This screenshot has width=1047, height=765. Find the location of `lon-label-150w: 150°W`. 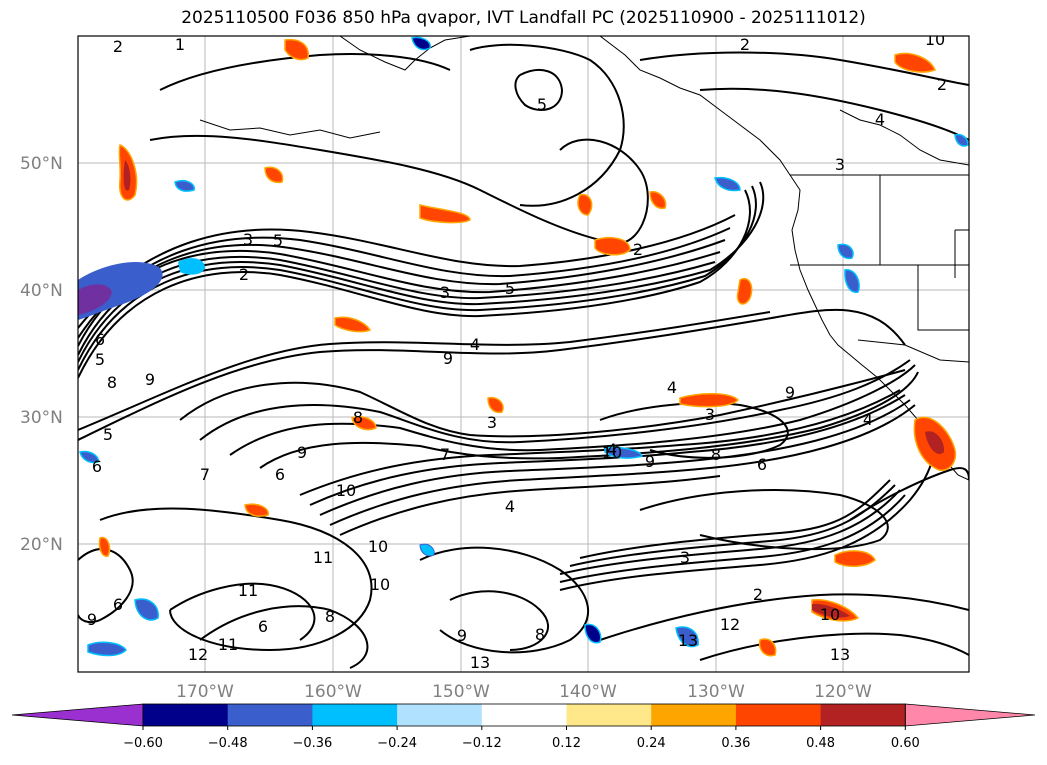

lon-label-150w: 150°W is located at coordinates (461, 692).